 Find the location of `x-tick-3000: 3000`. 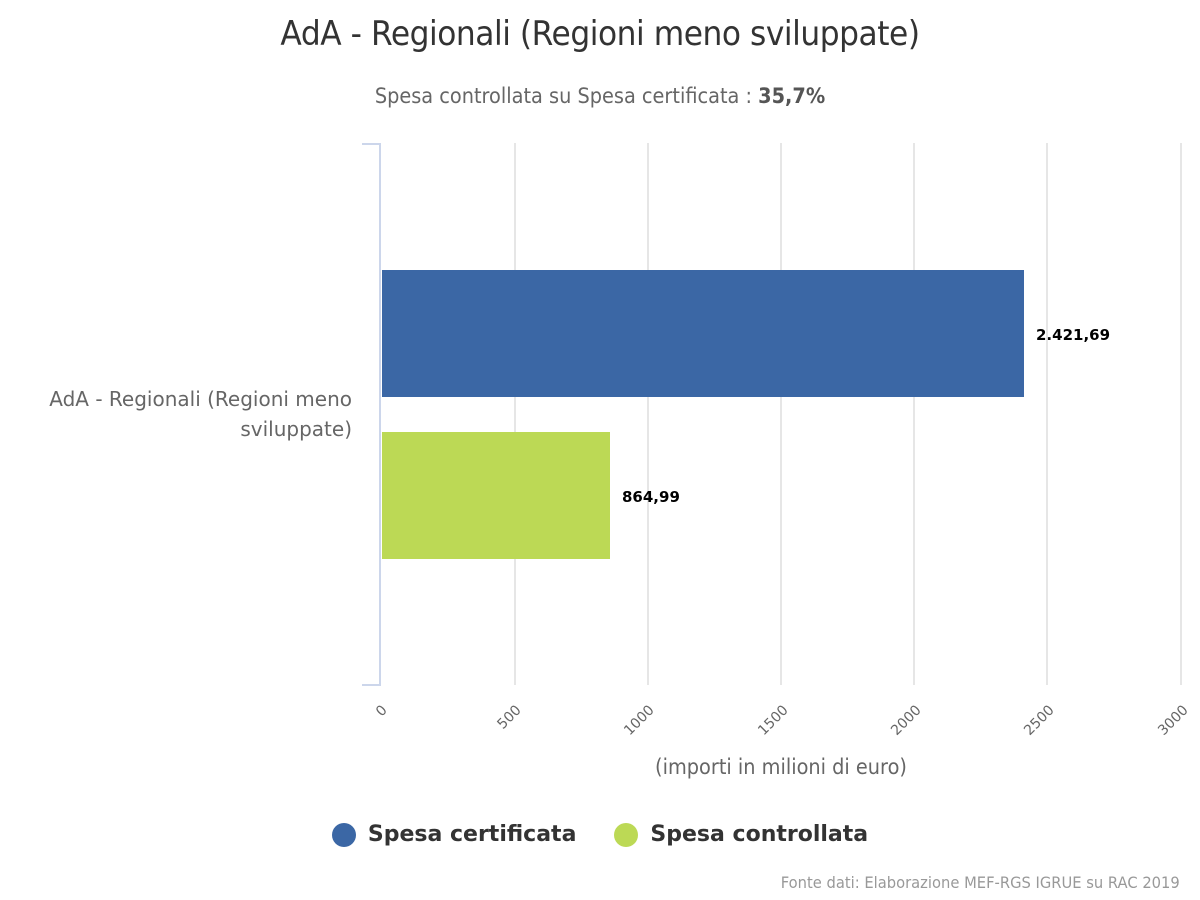

x-tick-3000: 3000 is located at coordinates (1173, 720).